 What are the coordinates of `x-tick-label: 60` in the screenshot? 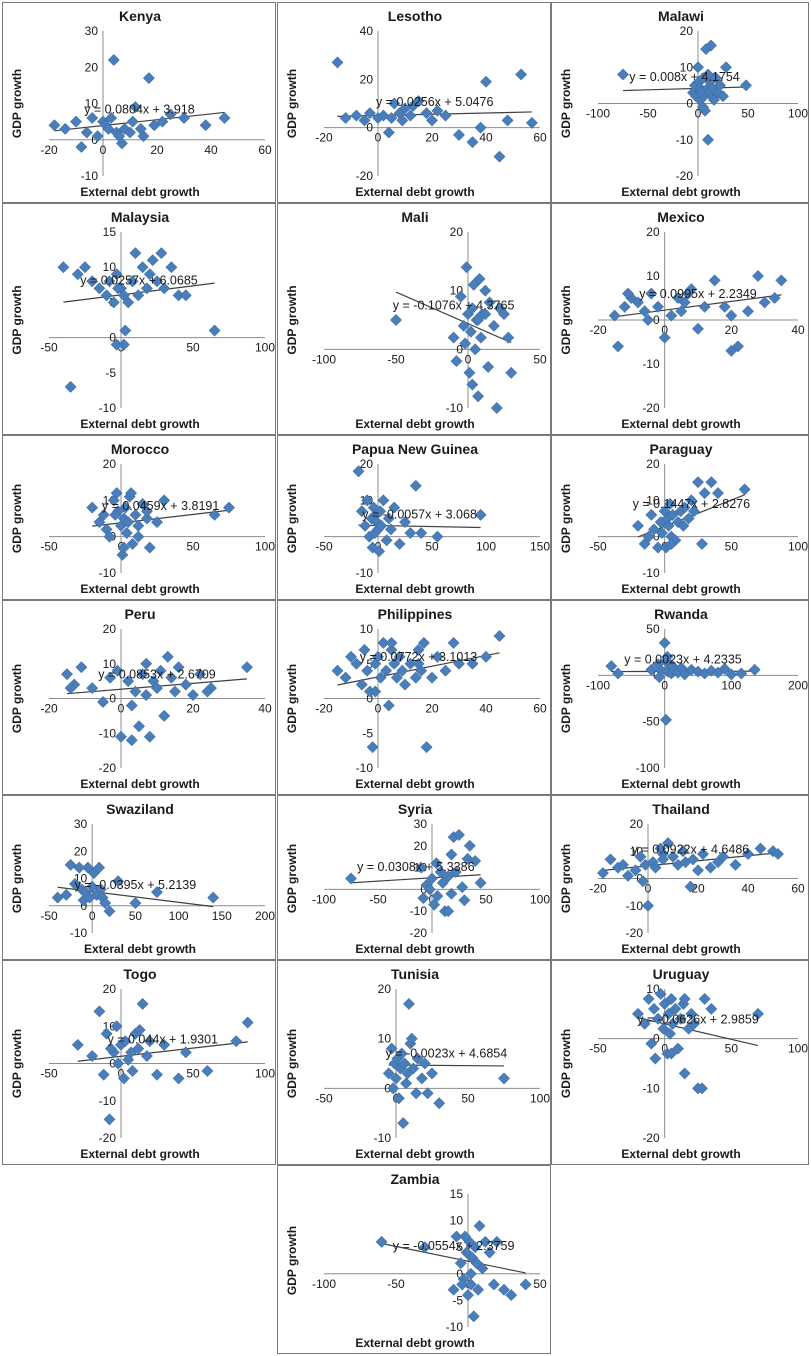 It's located at (265, 150).